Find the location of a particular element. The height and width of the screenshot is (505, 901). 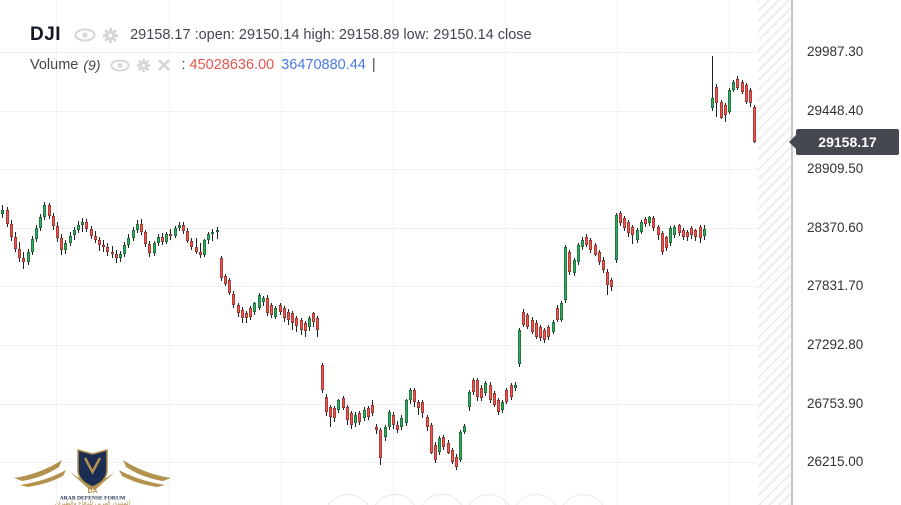

future-area-hatch is located at coordinates (774, 252).